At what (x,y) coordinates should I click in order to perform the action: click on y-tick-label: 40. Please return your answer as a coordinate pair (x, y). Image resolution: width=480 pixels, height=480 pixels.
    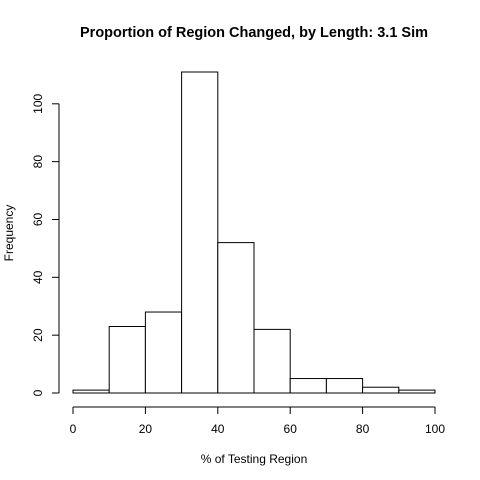
    Looking at the image, I should click on (38, 277).